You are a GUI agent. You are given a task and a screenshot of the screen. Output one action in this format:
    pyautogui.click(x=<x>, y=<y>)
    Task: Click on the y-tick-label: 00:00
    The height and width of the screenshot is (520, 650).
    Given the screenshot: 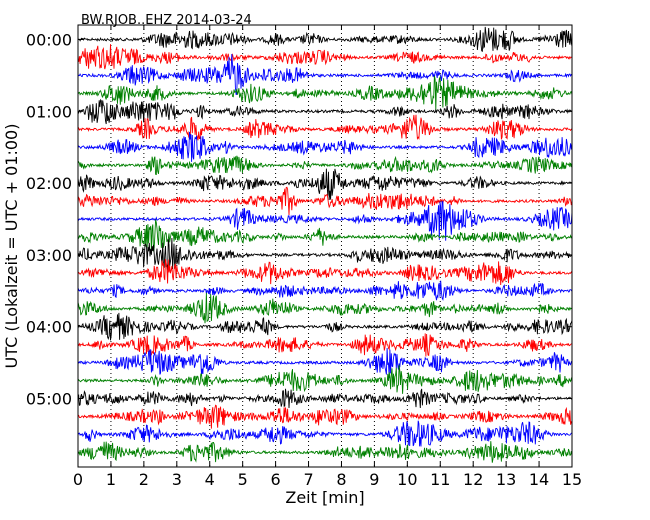 What is the action you would take?
    pyautogui.click(x=49, y=40)
    